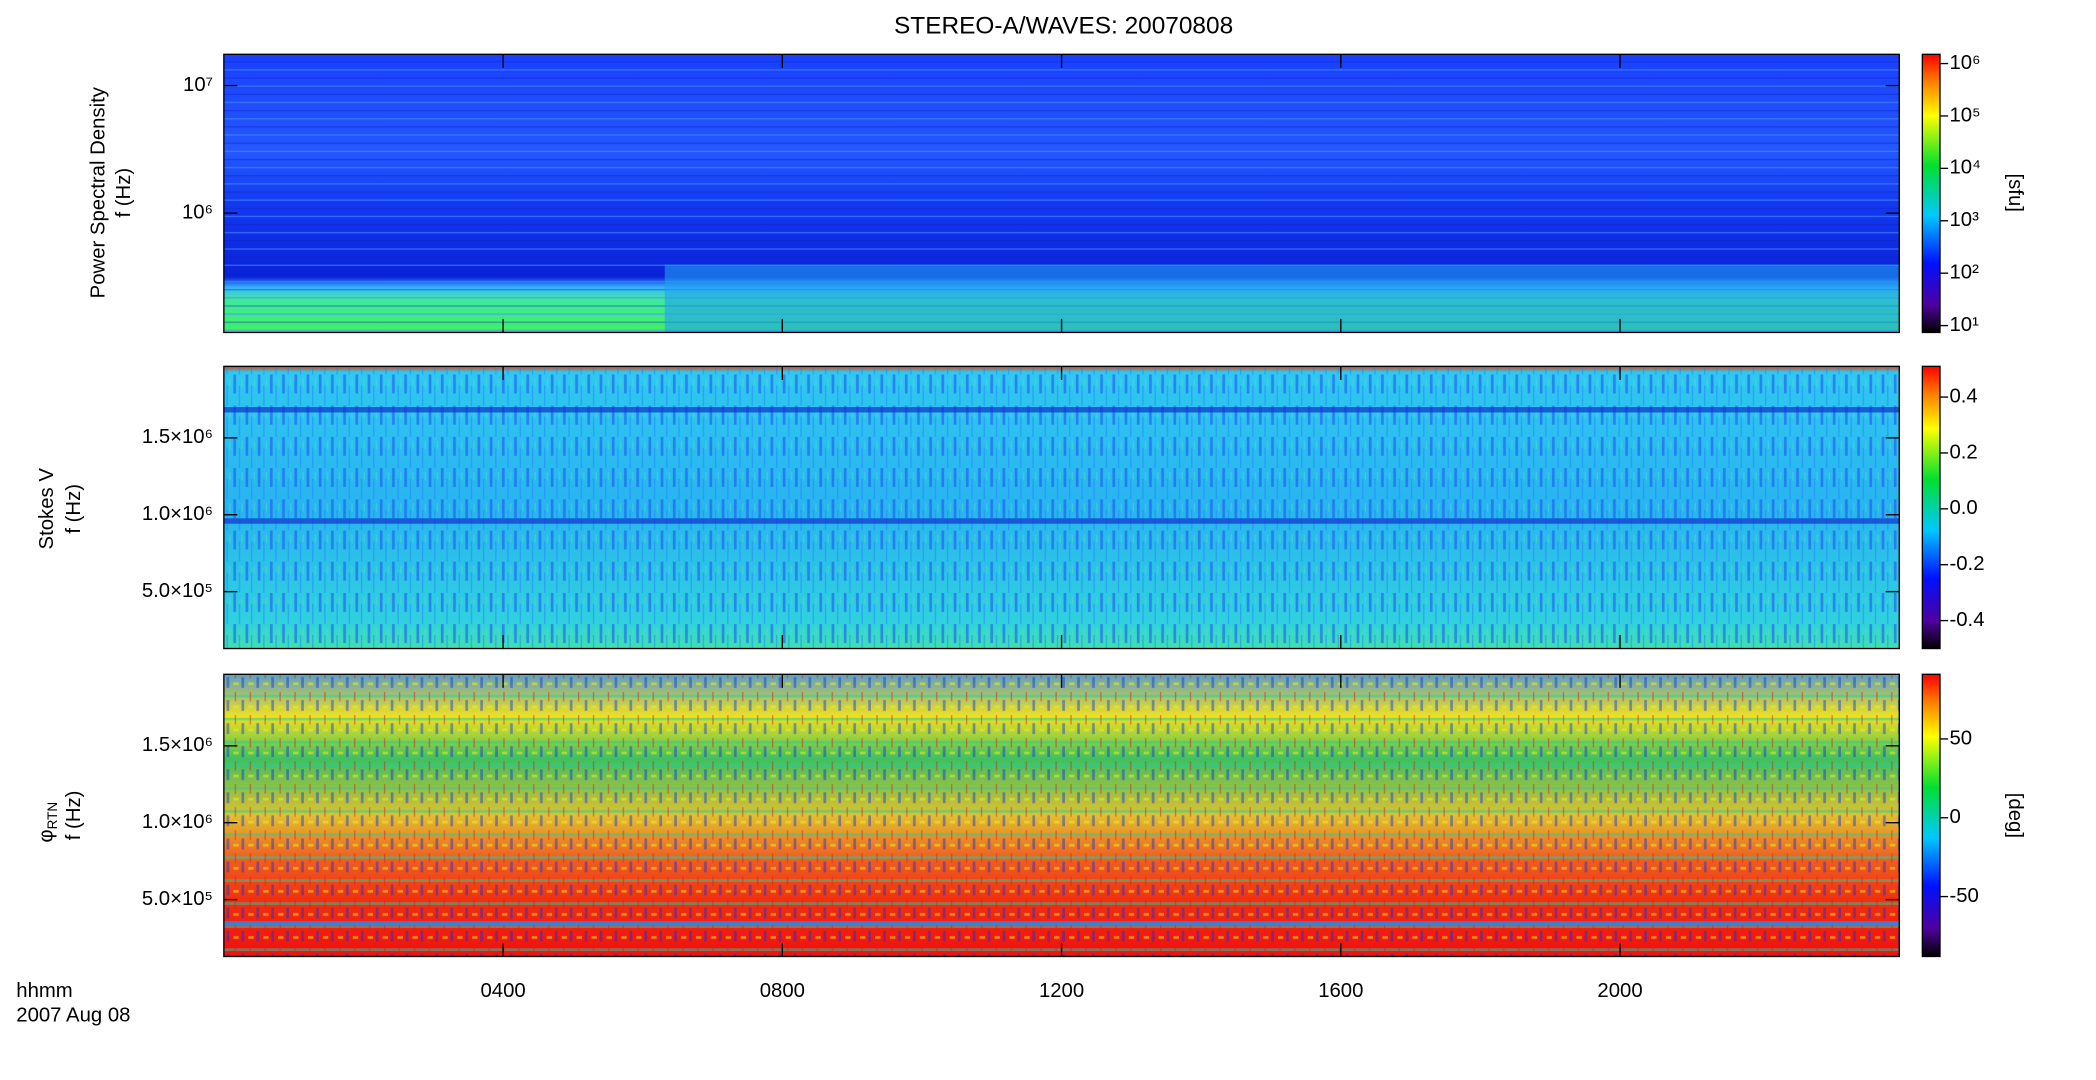 Image resolution: width=2096 pixels, height=1080 pixels. What do you see at coordinates (1966, 564) in the screenshot?
I see `colorbar-tick-label: -0.2` at bounding box center [1966, 564].